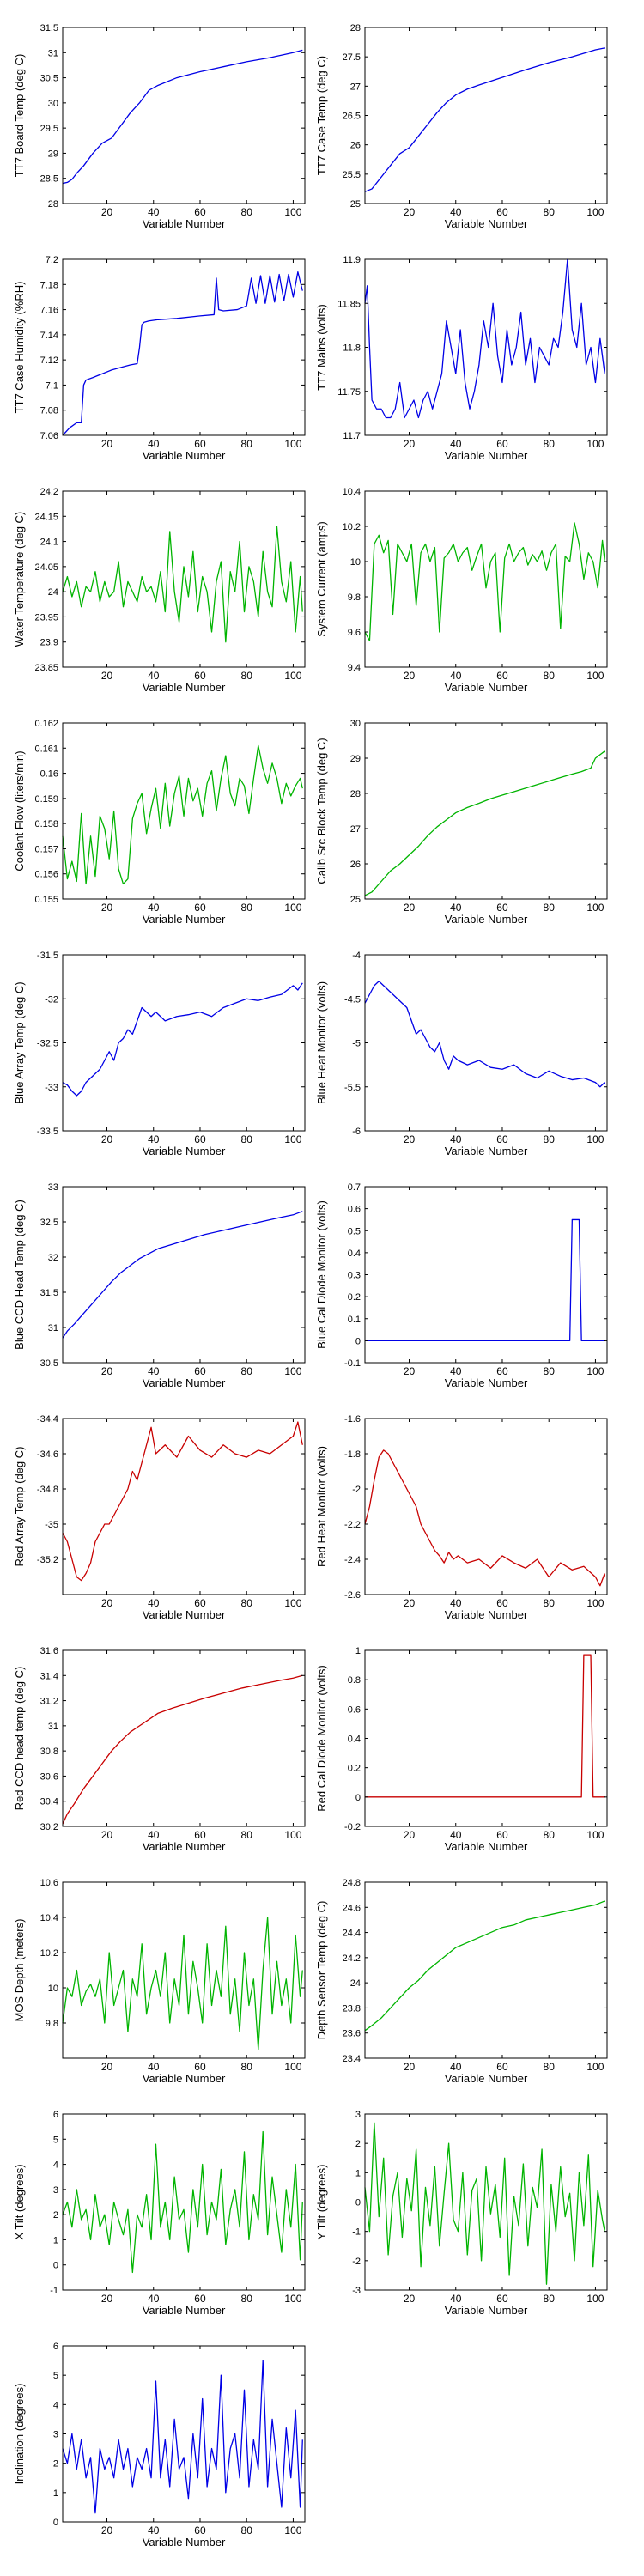 The height and width of the screenshot is (2576, 644). Describe the element at coordinates (349, 392) in the screenshot. I see `y-tick-label: 11.75` at that location.